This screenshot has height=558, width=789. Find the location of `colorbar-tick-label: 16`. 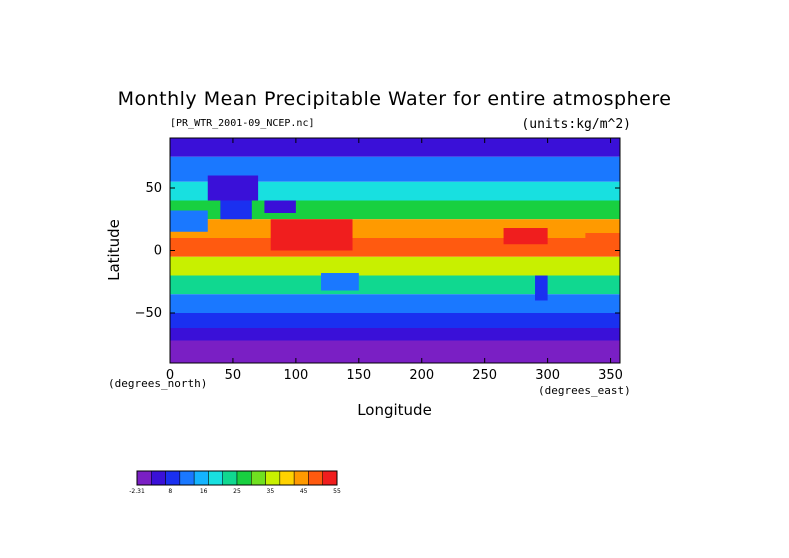

colorbar-tick-label: 16 is located at coordinates (204, 491).